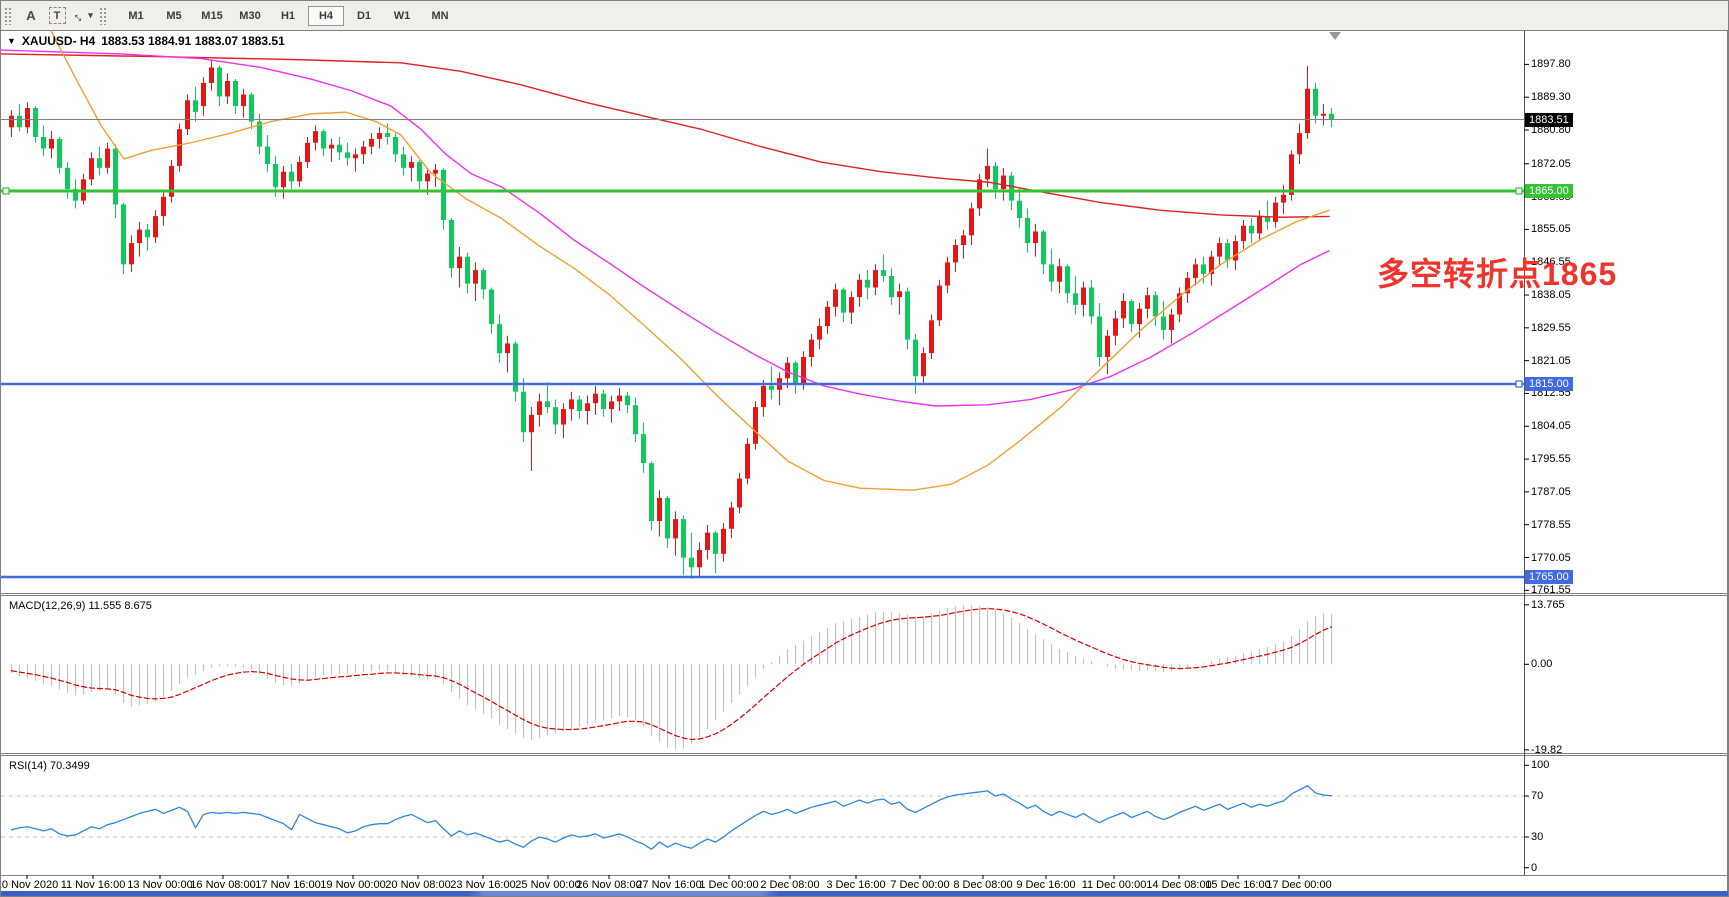 The image size is (1729, 897). What do you see at coordinates (671, 674) in the screenshot?
I see `macd-signal-line` at bounding box center [671, 674].